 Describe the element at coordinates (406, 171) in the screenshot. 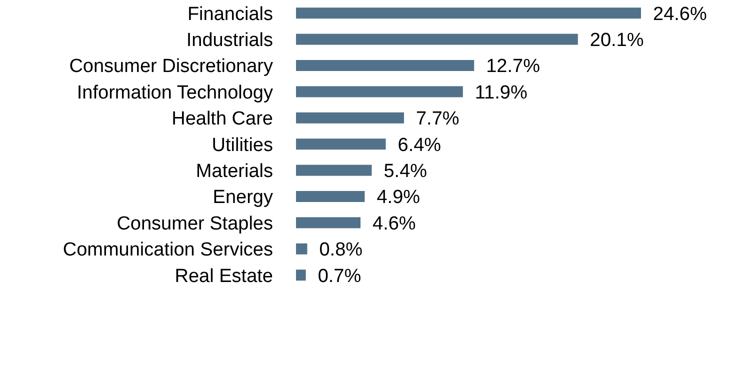

I see `data-label: 5.4%` at that location.